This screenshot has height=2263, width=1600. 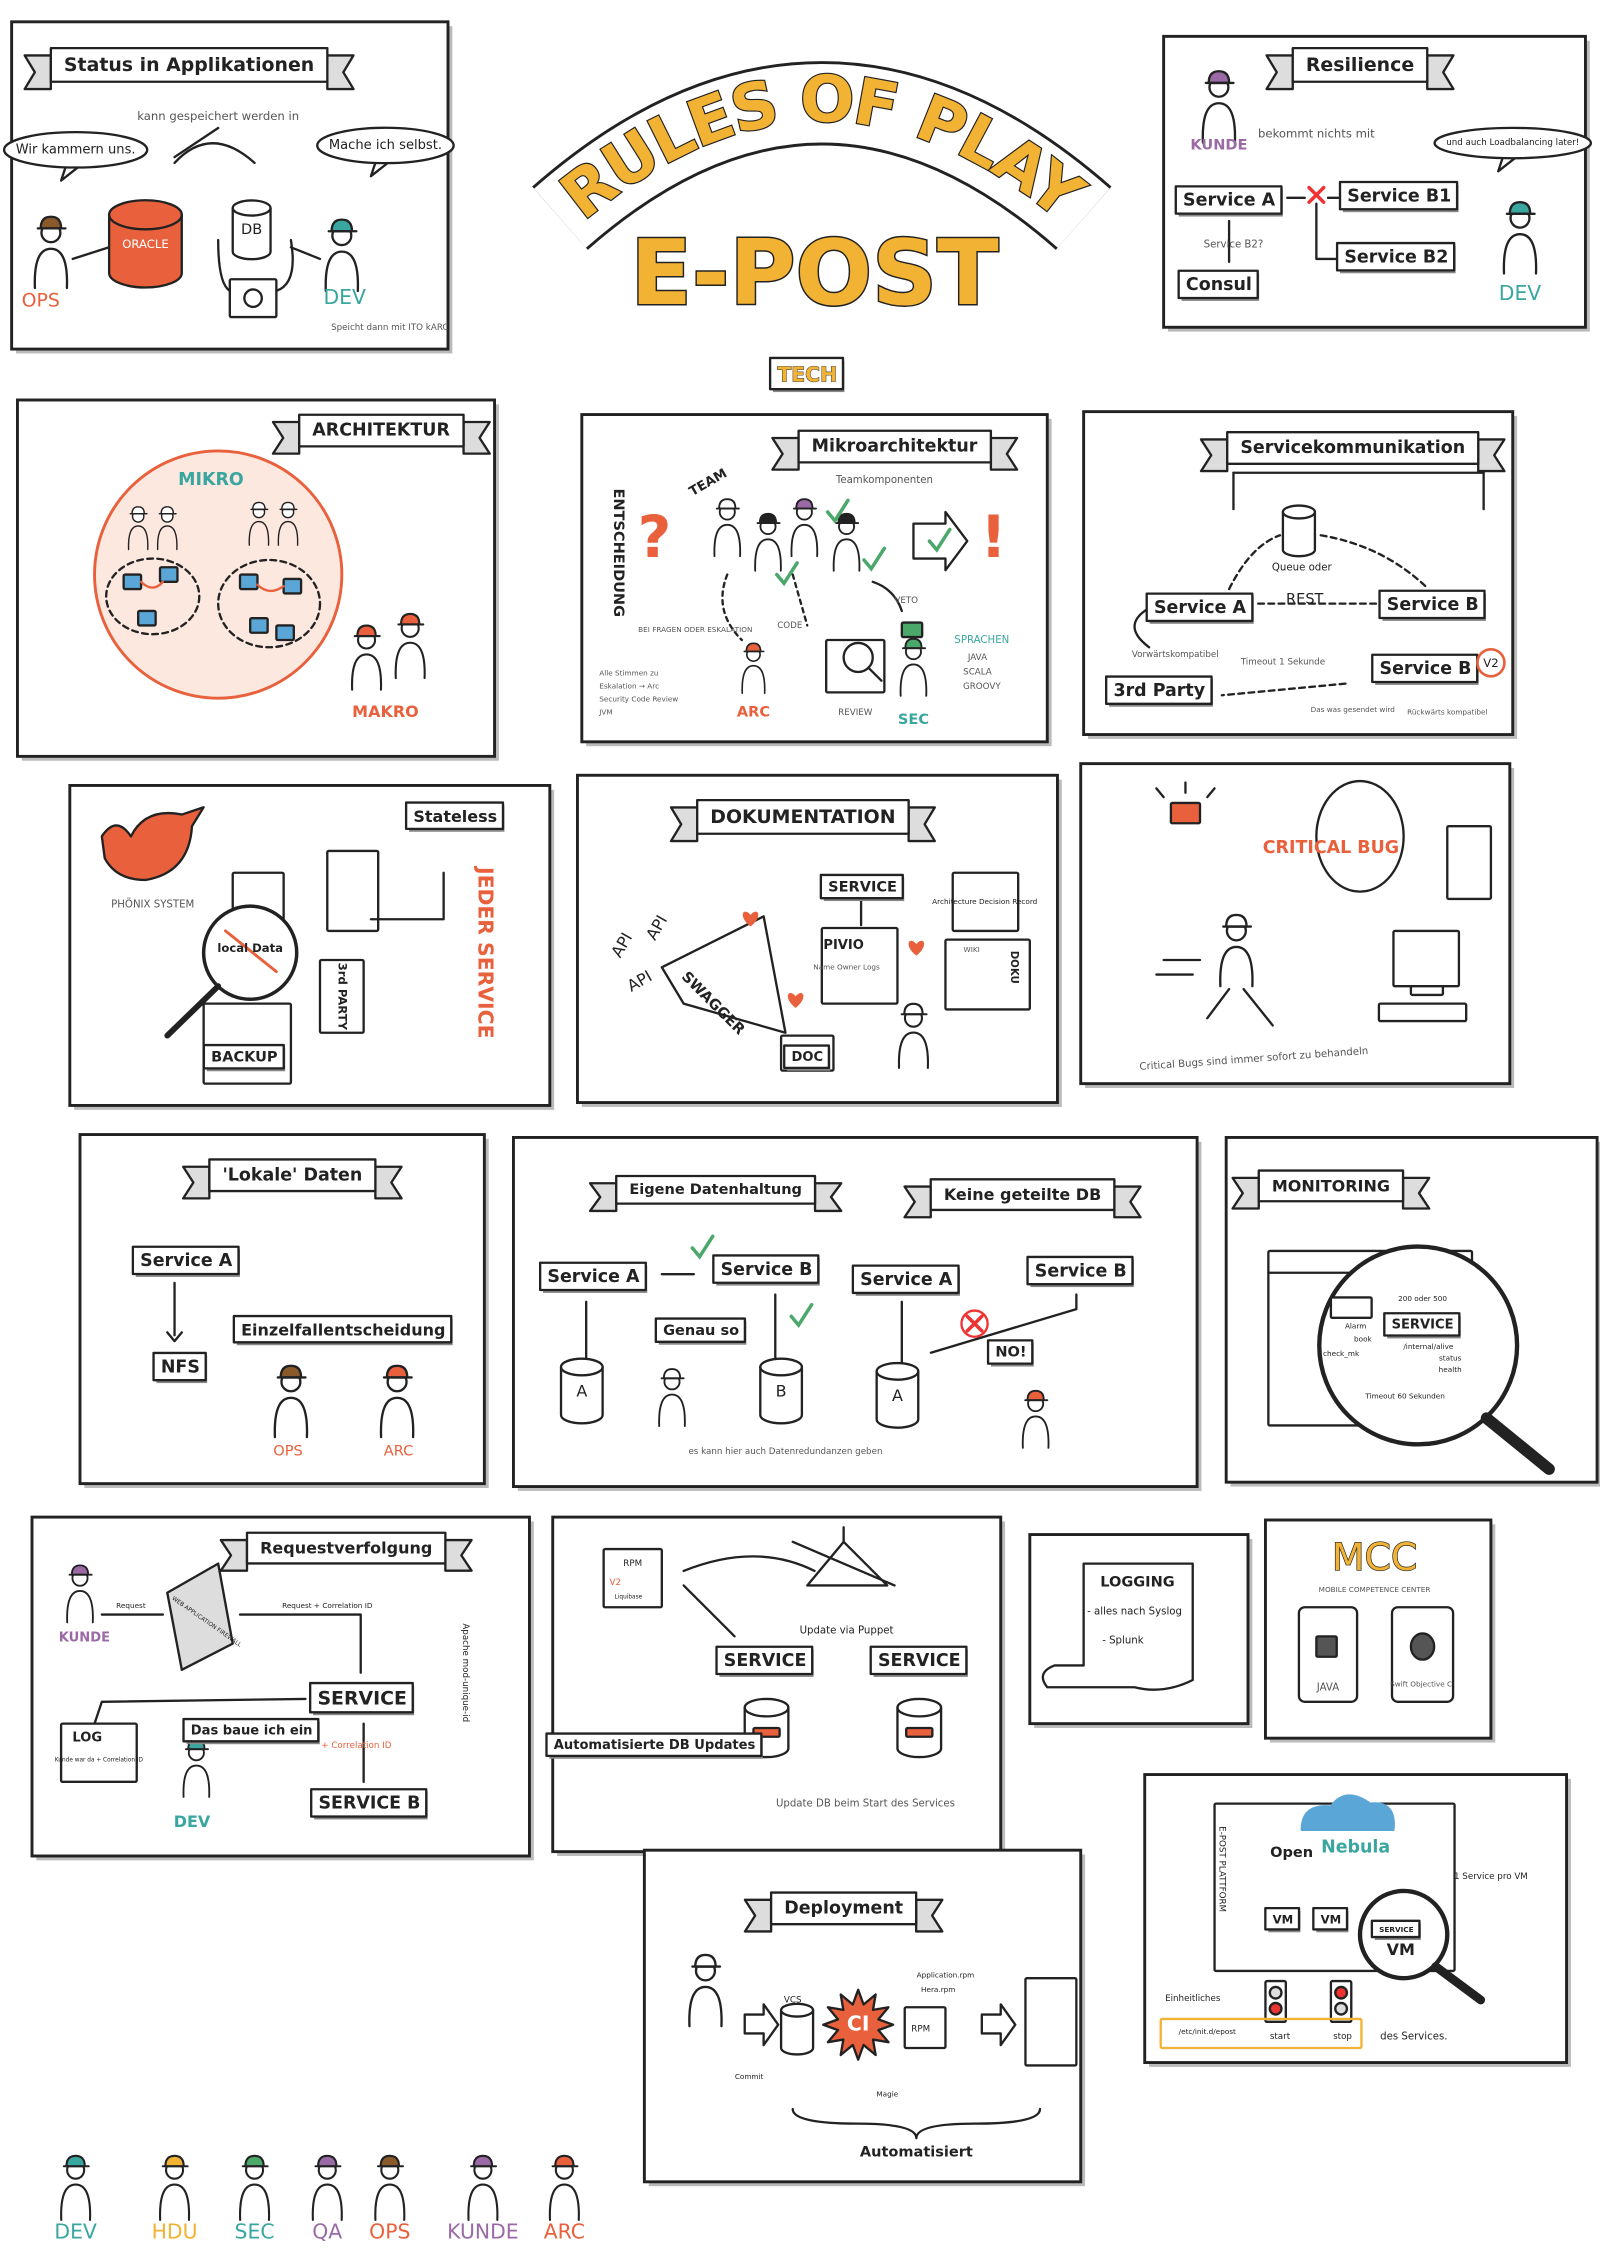 I want to click on text: stop, so click(x=1342, y=2037).